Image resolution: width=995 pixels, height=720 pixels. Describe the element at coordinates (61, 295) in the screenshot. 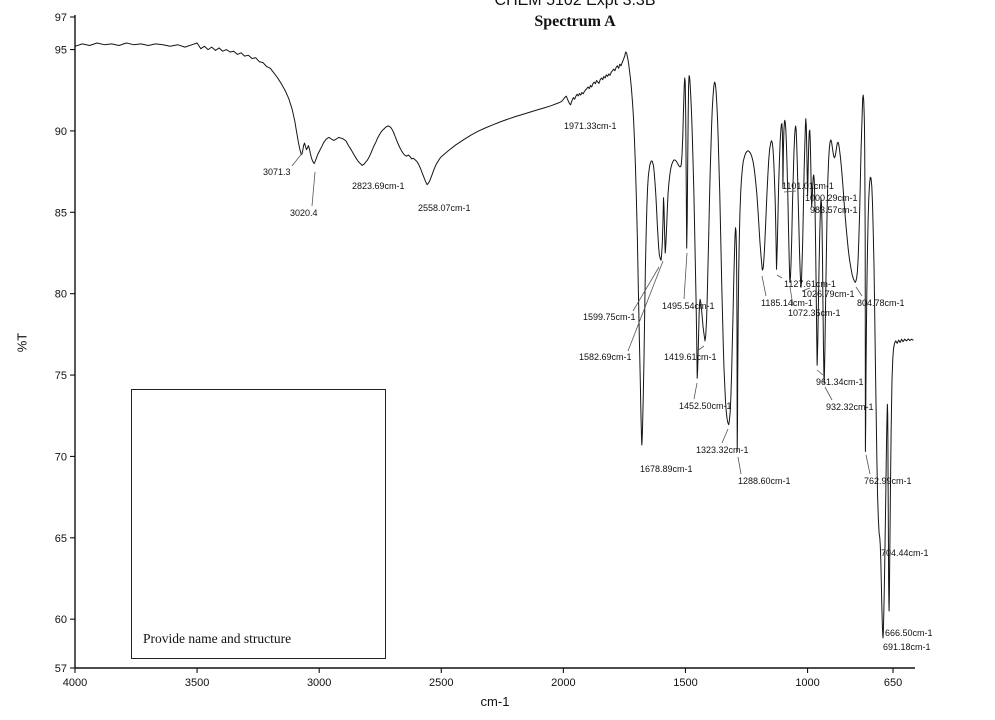

I see `y-tick-label: 80` at that location.